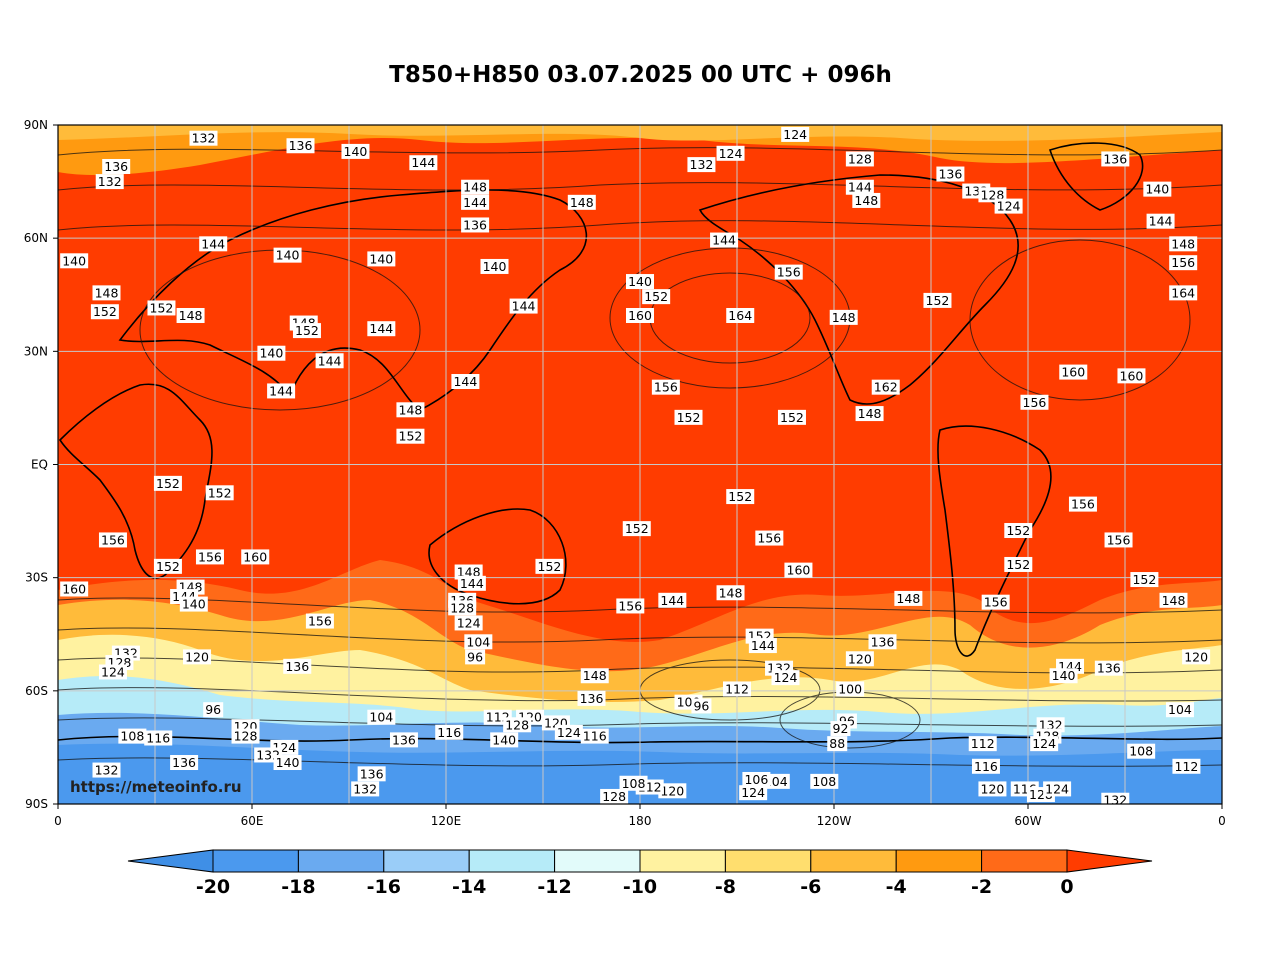 The image size is (1281, 963). What do you see at coordinates (156, 787) in the screenshot?
I see `watermark: https://meteoinfo.ru` at bounding box center [156, 787].